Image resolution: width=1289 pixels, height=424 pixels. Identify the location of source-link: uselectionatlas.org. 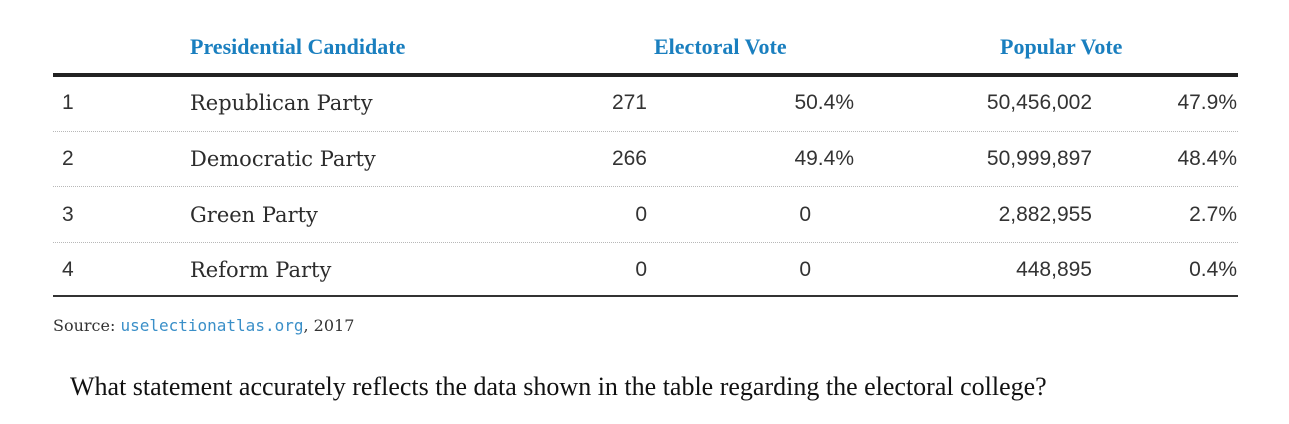
(212, 325).